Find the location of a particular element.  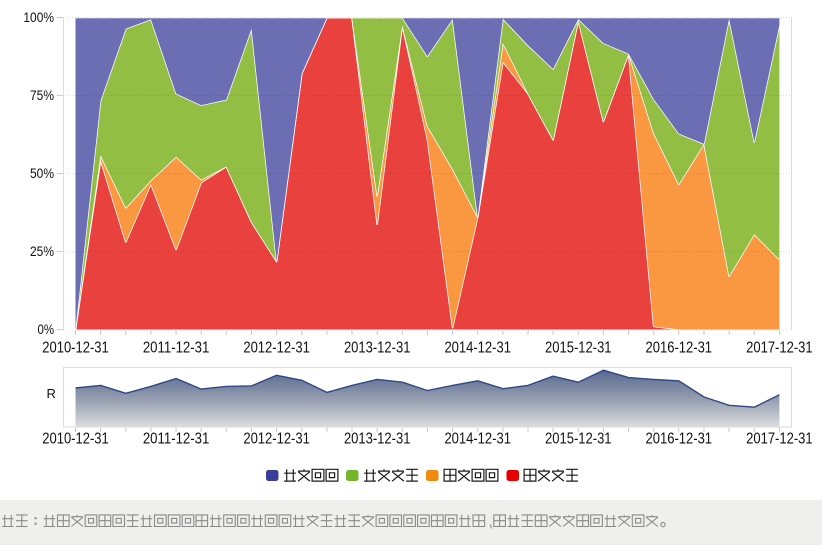

svg-text: 0% is located at coordinates (46, 329).